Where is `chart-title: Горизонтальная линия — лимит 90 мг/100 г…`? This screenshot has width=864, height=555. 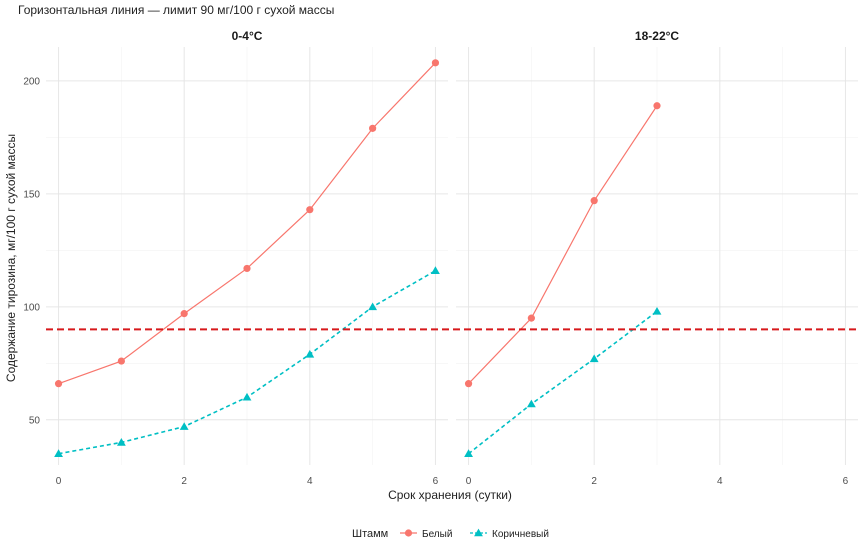
chart-title: Горизонтальная линия — лимит 90 мг/100 г… is located at coordinates (176, 10).